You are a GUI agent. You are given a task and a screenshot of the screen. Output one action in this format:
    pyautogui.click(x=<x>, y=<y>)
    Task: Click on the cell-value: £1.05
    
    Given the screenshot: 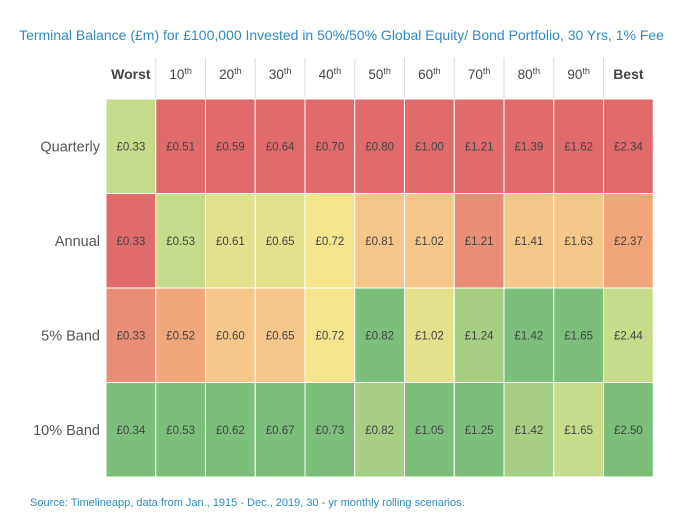 What is the action you would take?
    pyautogui.click(x=429, y=431)
    